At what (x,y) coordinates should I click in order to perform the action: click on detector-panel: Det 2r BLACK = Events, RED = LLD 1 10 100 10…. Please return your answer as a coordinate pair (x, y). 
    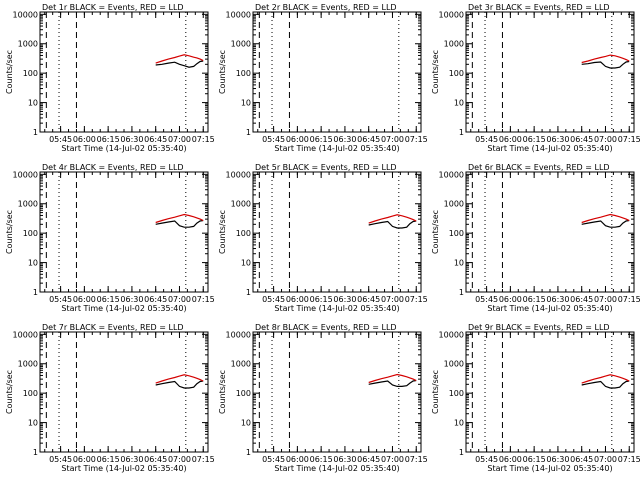
    Looking at the image, I should click on (323, 78).